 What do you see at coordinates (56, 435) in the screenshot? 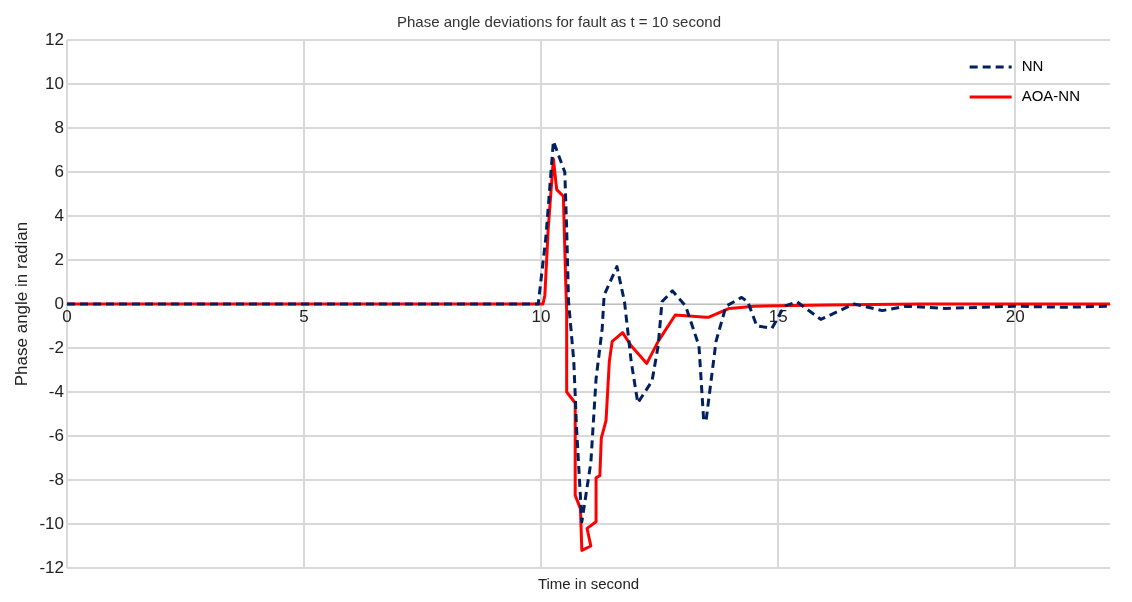
I see `y-tick-label: -6` at bounding box center [56, 435].